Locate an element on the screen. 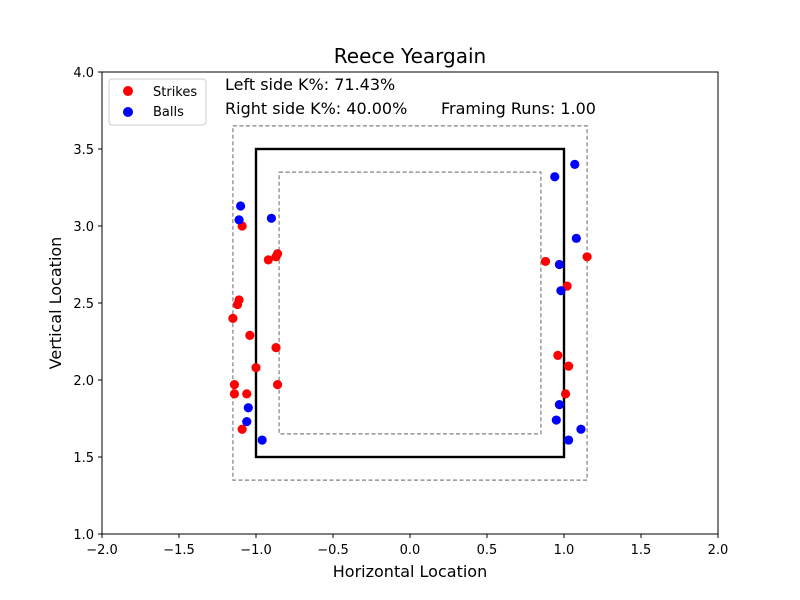 This screenshot has width=800, height=600. y-tick-label: 1.0 is located at coordinates (83, 535).